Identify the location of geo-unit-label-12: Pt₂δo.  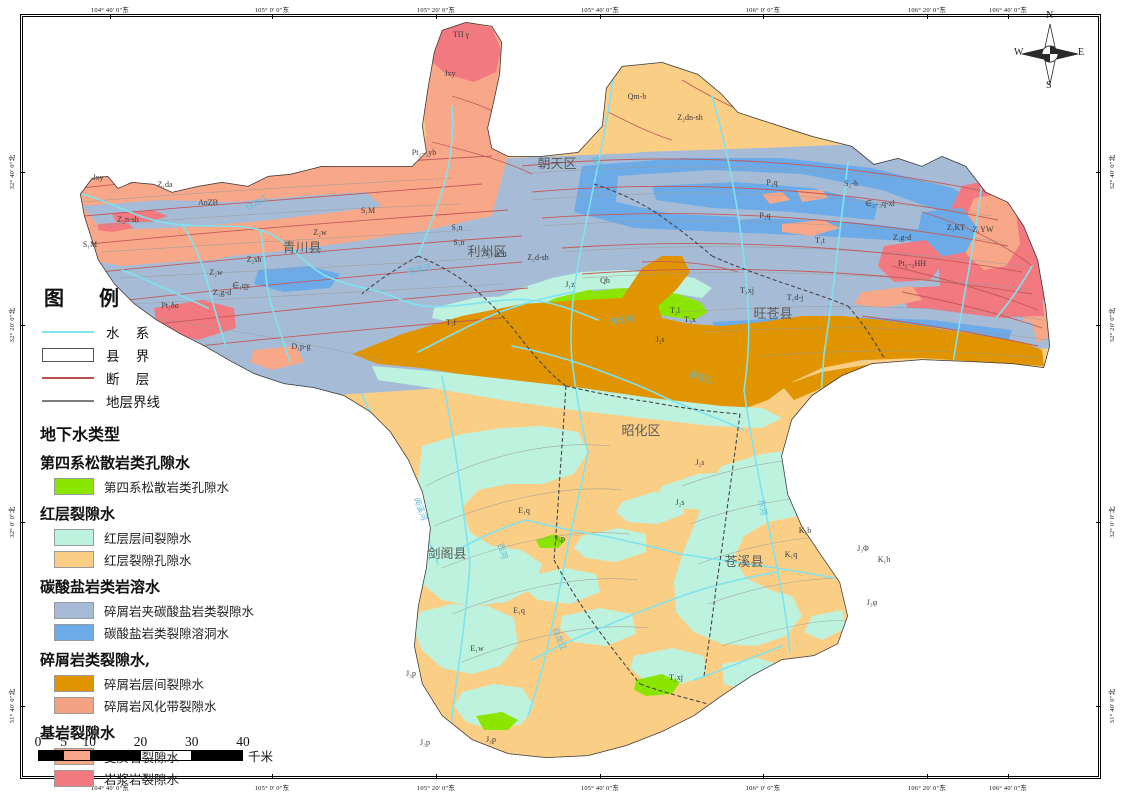
(169, 305).